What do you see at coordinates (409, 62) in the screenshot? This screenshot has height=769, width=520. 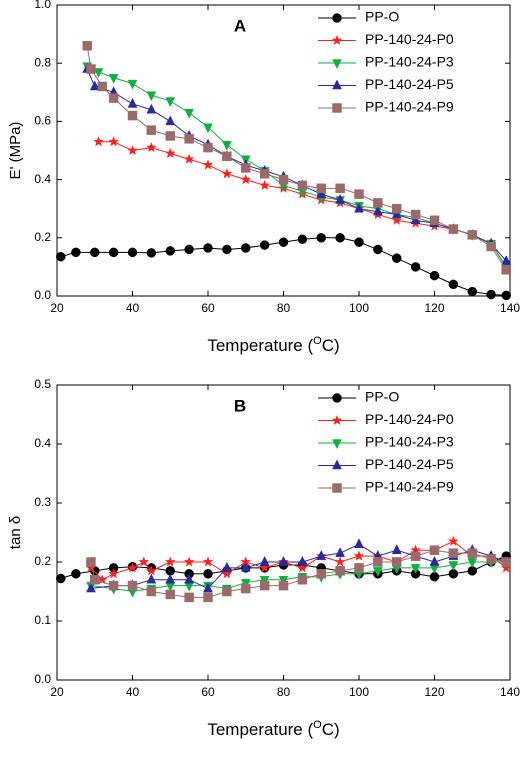 I see `legend-label: PP-140-24-P3` at bounding box center [409, 62].